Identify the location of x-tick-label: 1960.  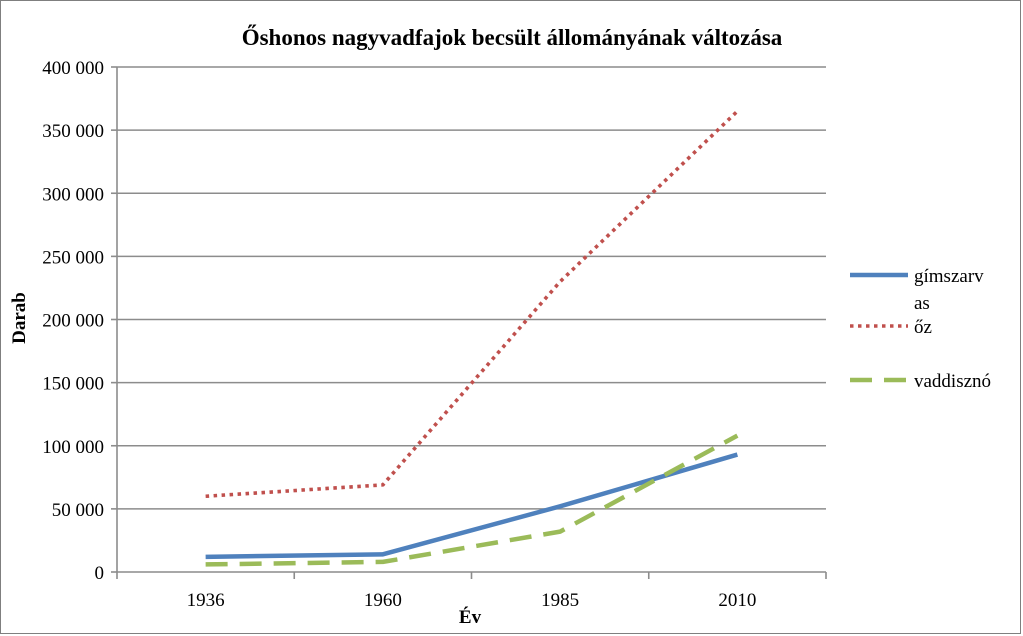
(383, 600).